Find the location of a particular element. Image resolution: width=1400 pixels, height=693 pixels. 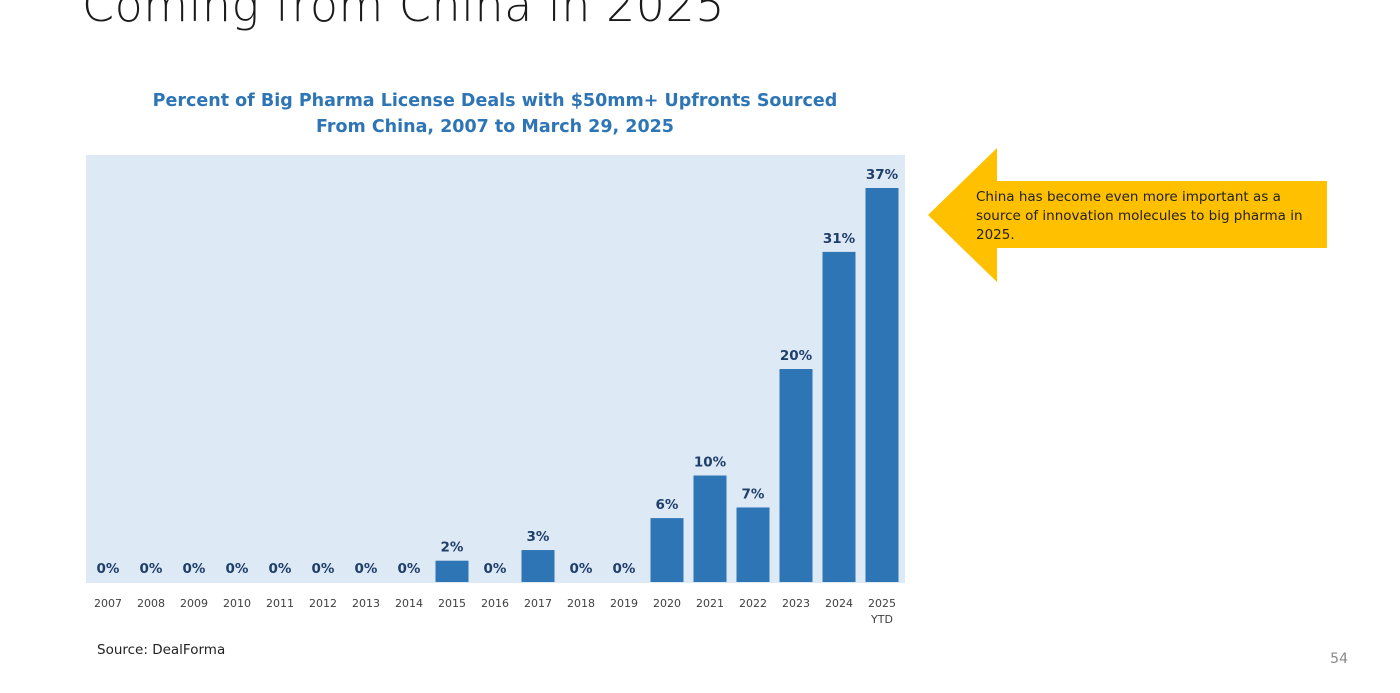

slide-title: Coming from China in 2025 is located at coordinates (404, 16).